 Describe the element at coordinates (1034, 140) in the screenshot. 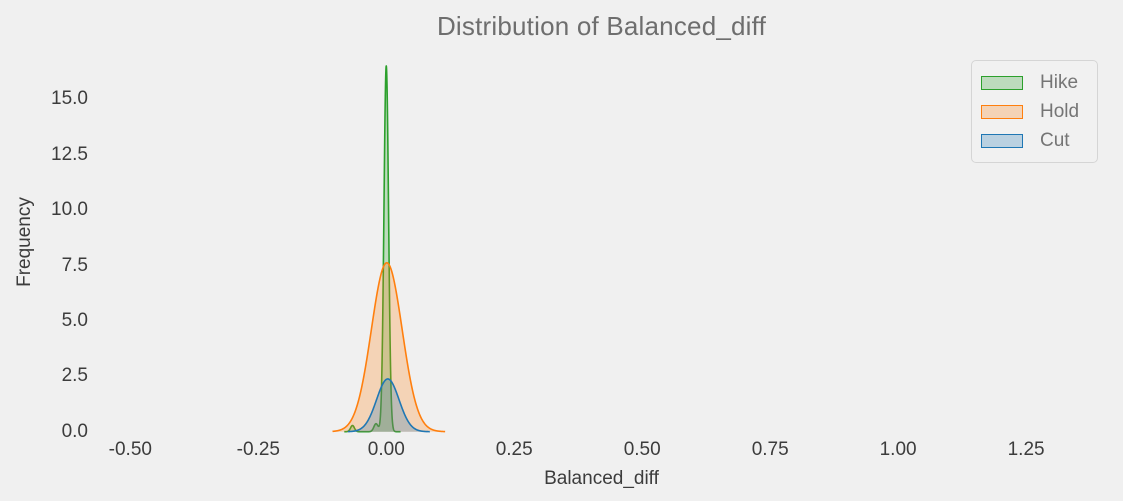

I see `legend-item-cut: Cut` at that location.